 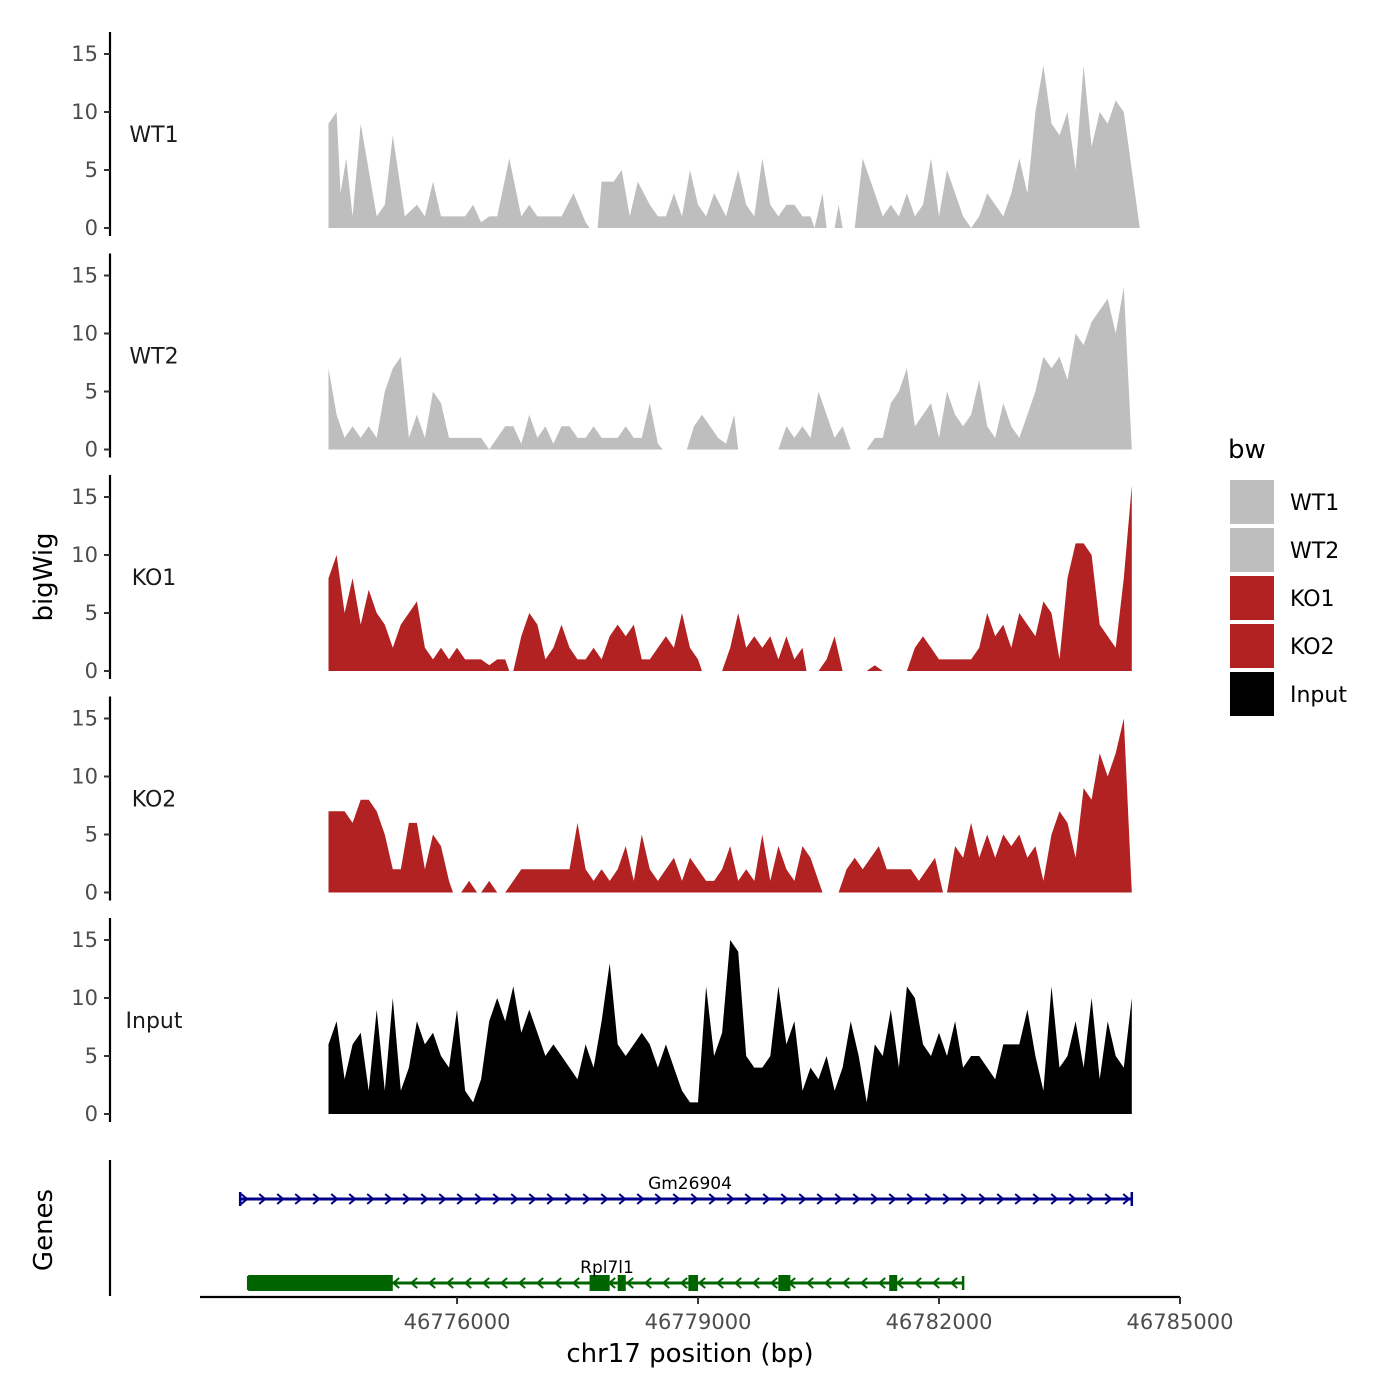 What do you see at coordinates (1318, 695) in the screenshot?
I see `legend-label-input: Input` at bounding box center [1318, 695].